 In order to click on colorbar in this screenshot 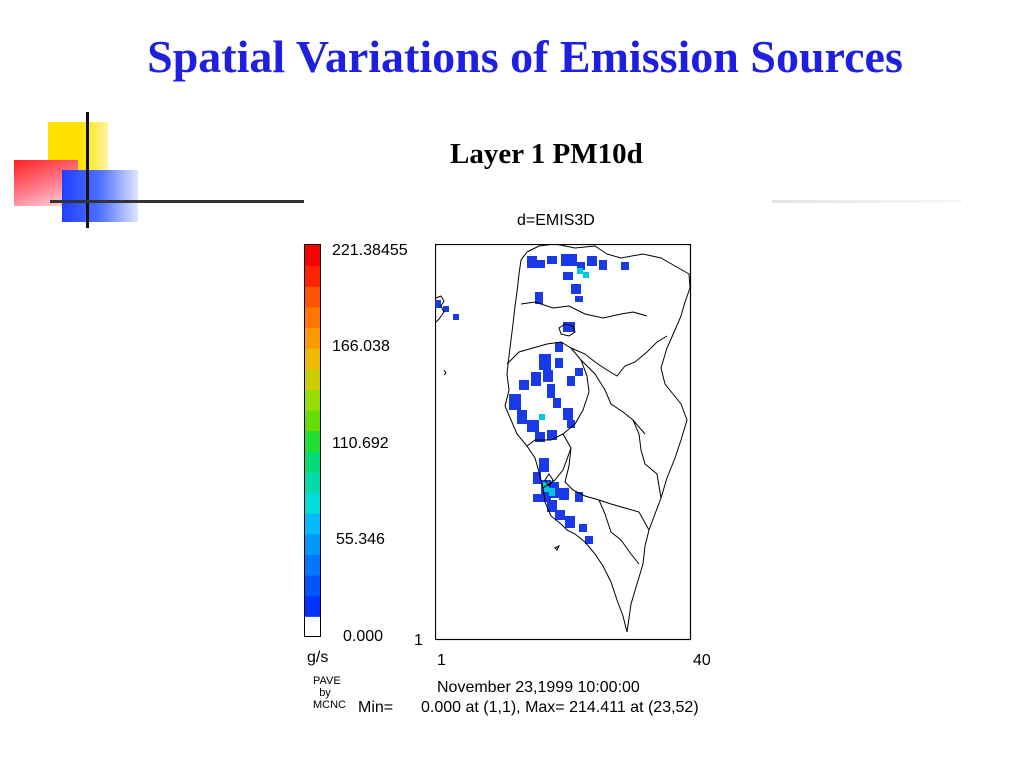, I will do `click(312, 441)`.